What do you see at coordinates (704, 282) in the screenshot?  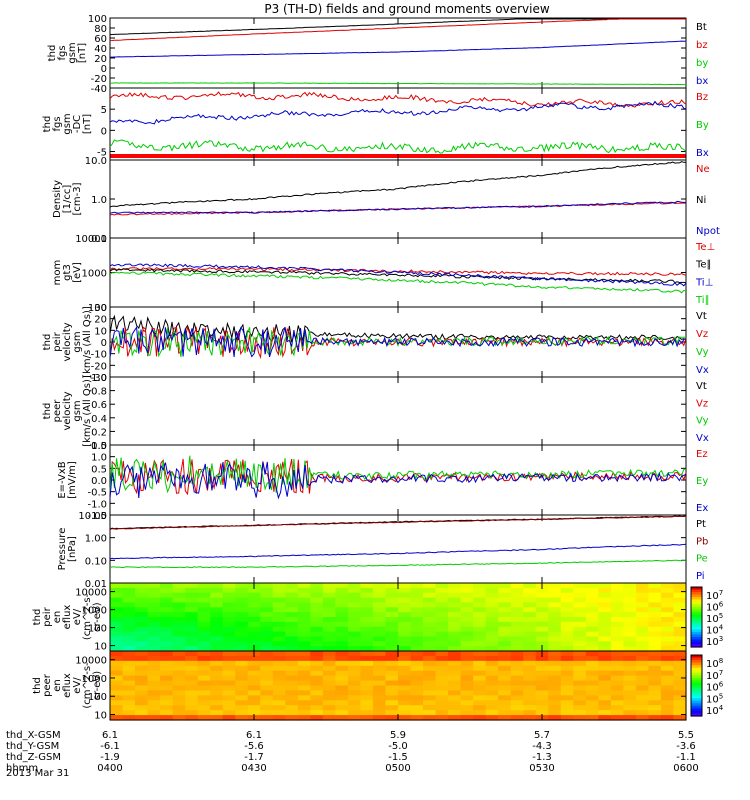 I see `legend-ti⊥: Ti⊥` at bounding box center [704, 282].